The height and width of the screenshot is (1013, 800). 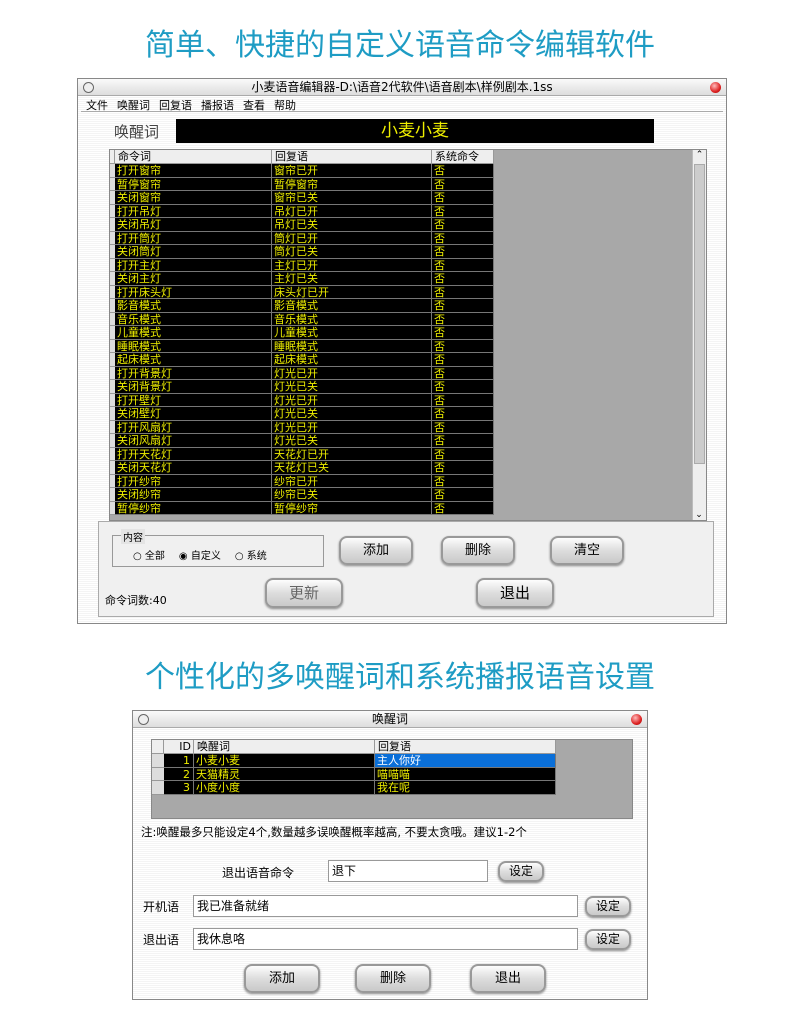 I want to click on radio-option: ◉ 自定义, so click(x=200, y=554).